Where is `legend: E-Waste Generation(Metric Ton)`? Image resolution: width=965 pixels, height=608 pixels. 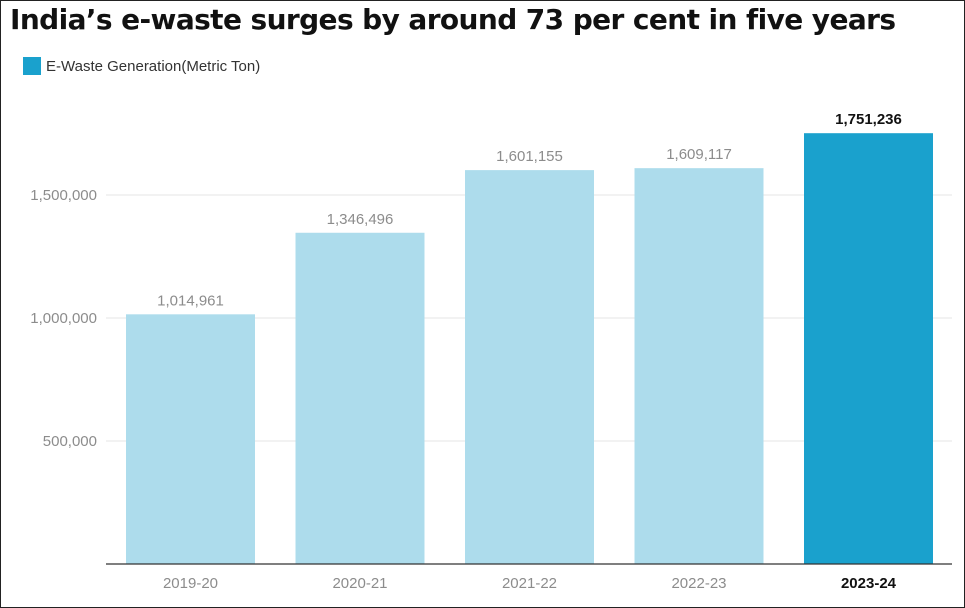 legend: E-Waste Generation(Metric Ton) is located at coordinates (141, 66).